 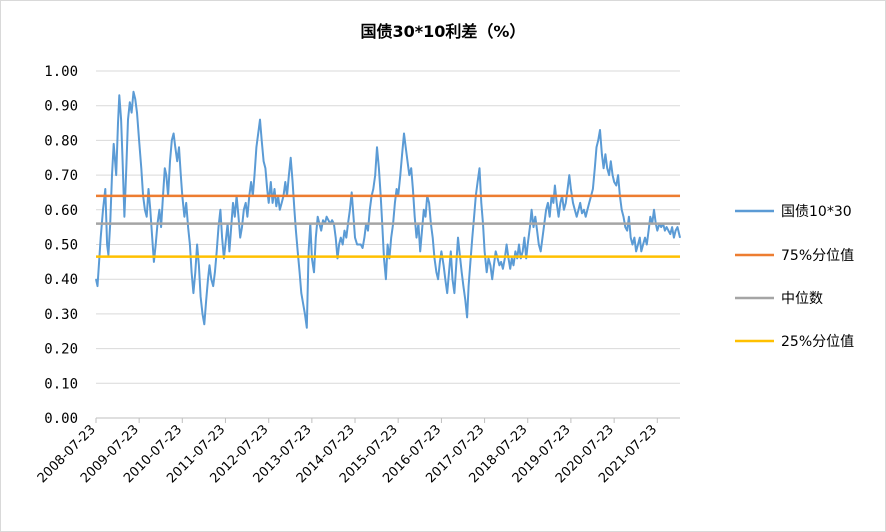 What do you see at coordinates (802, 299) in the screenshot?
I see `legend-label: 中位数` at bounding box center [802, 299].